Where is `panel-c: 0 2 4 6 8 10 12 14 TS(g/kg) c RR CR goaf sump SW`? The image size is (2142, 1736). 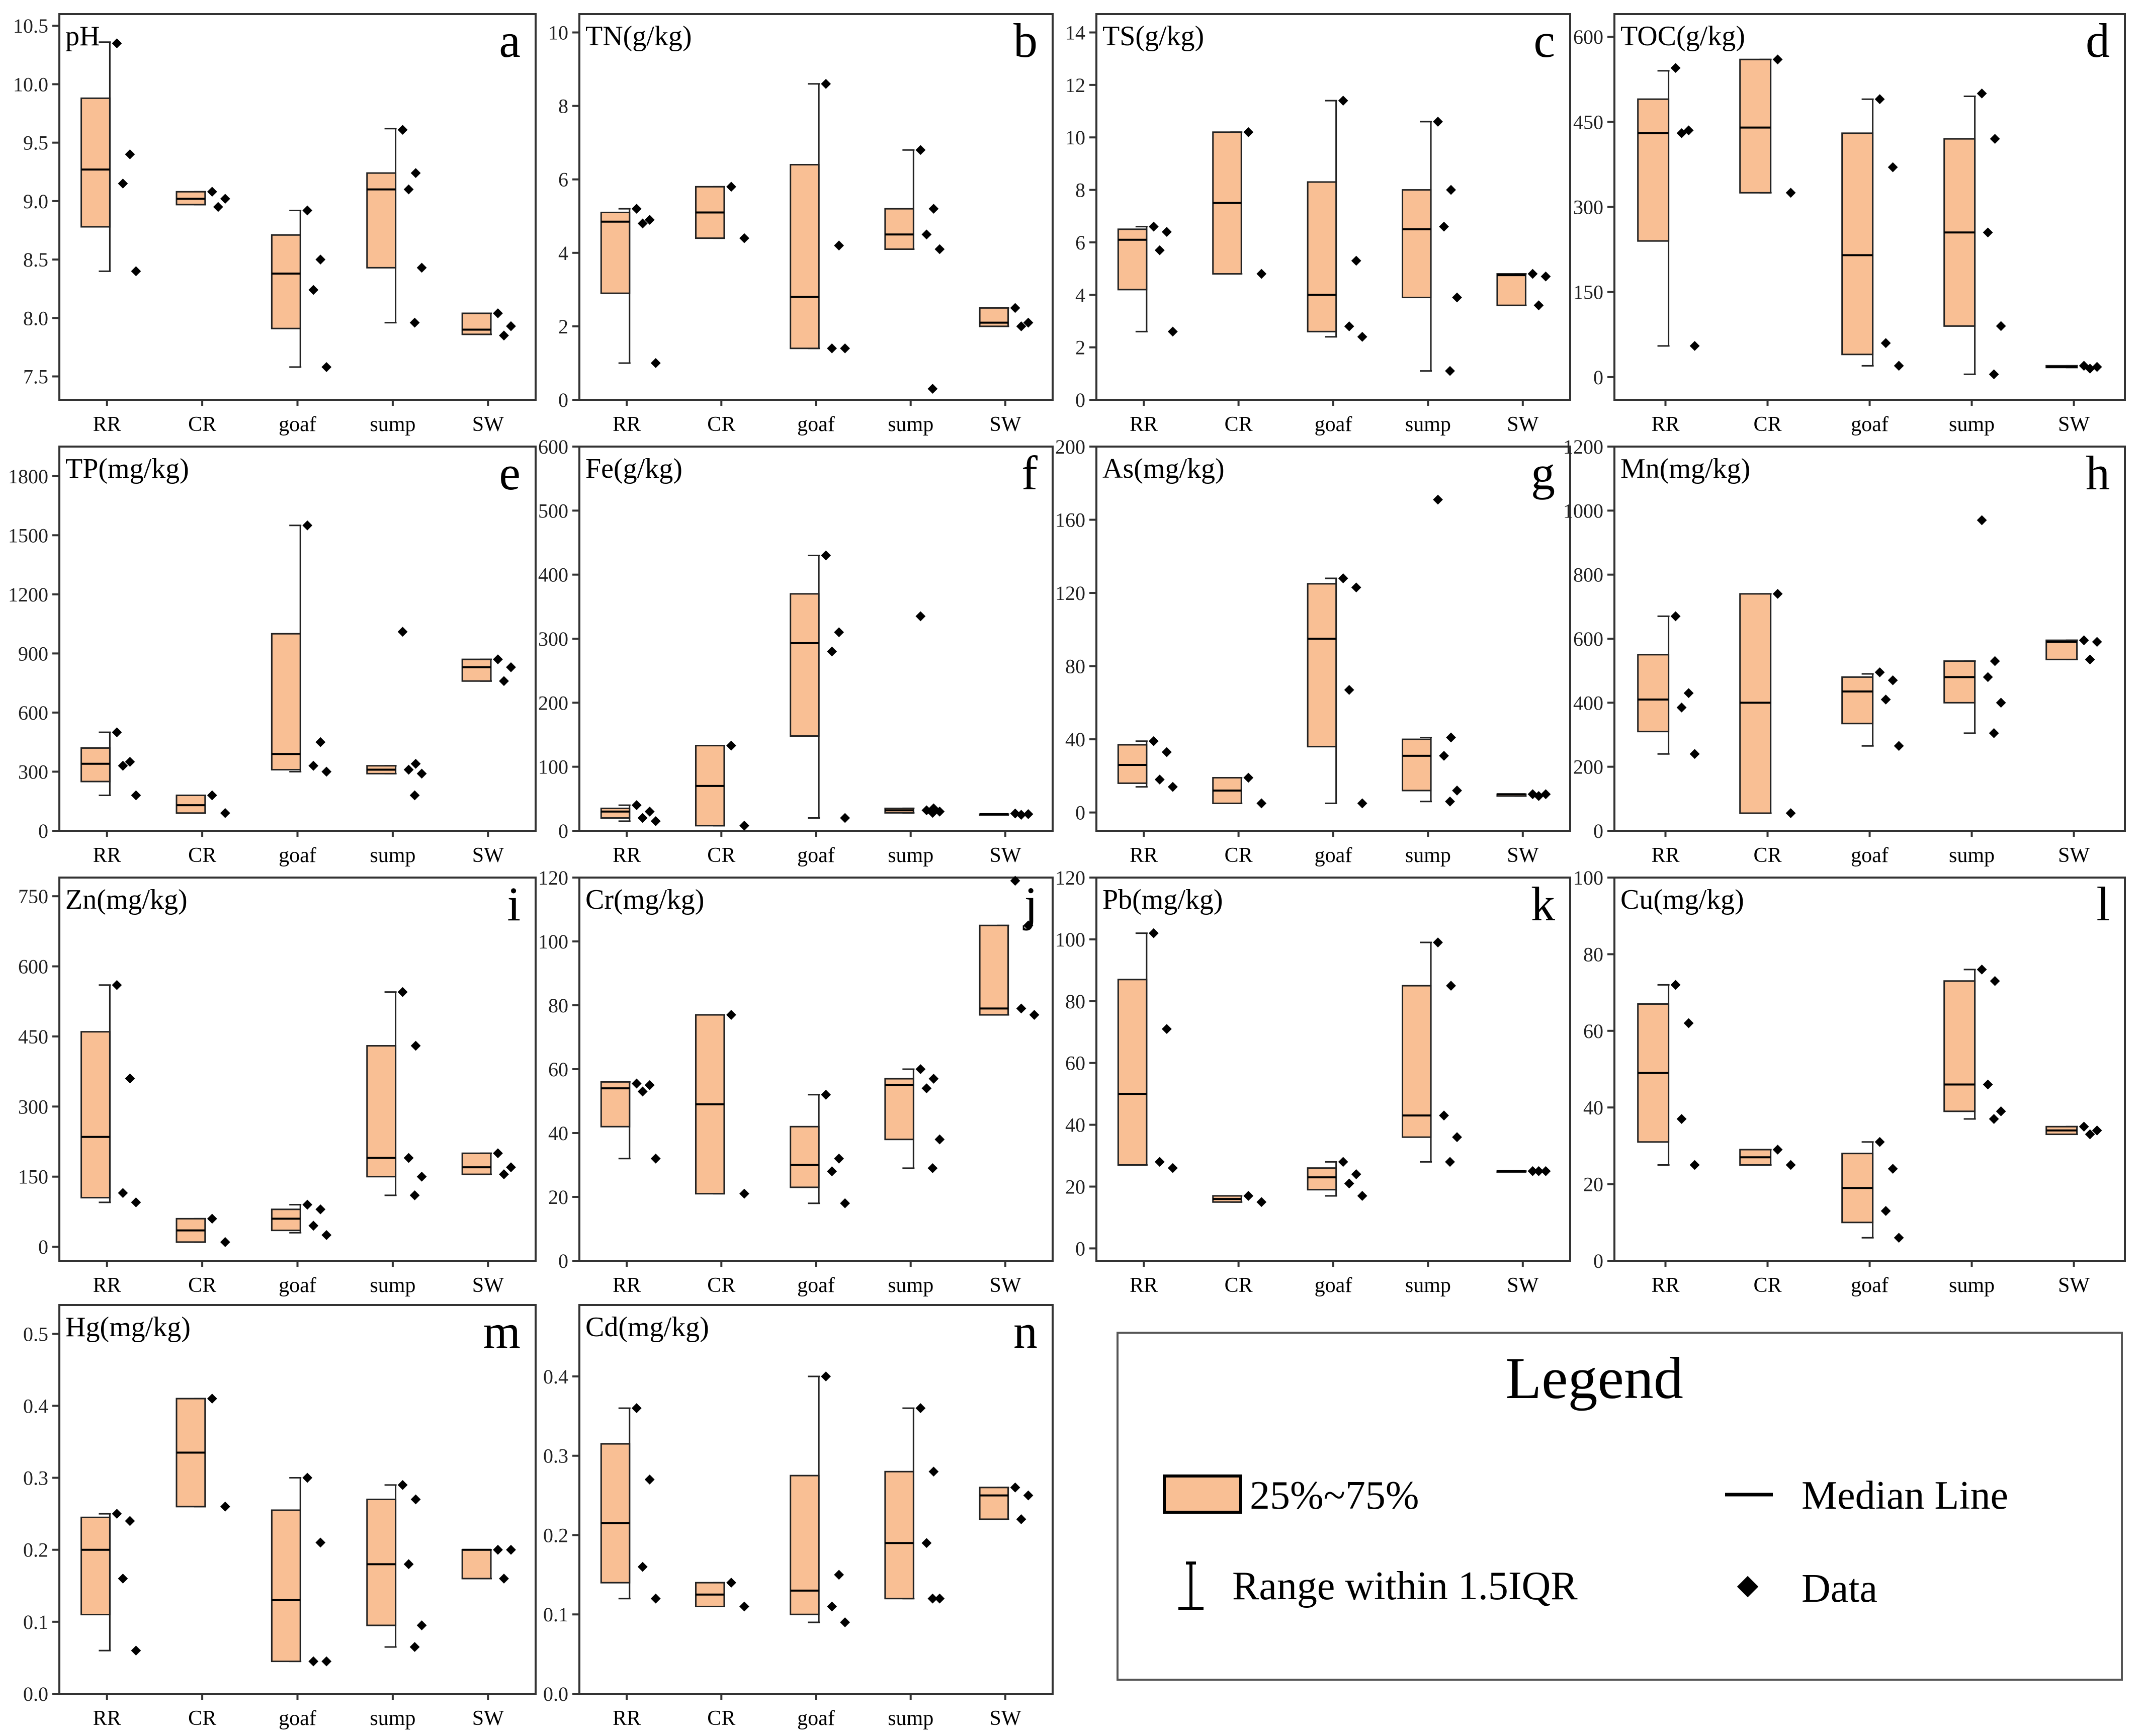
panel-c: 0 2 4 6 8 10 12 14 TS(g/kg) c RR CR goaf sump SW is located at coordinates (1318, 225).